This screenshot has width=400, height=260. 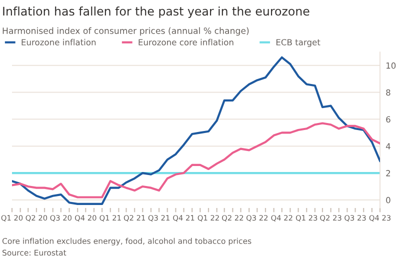 What do you see at coordinates (298, 43) in the screenshot?
I see `legend-label: ECB target` at bounding box center [298, 43].